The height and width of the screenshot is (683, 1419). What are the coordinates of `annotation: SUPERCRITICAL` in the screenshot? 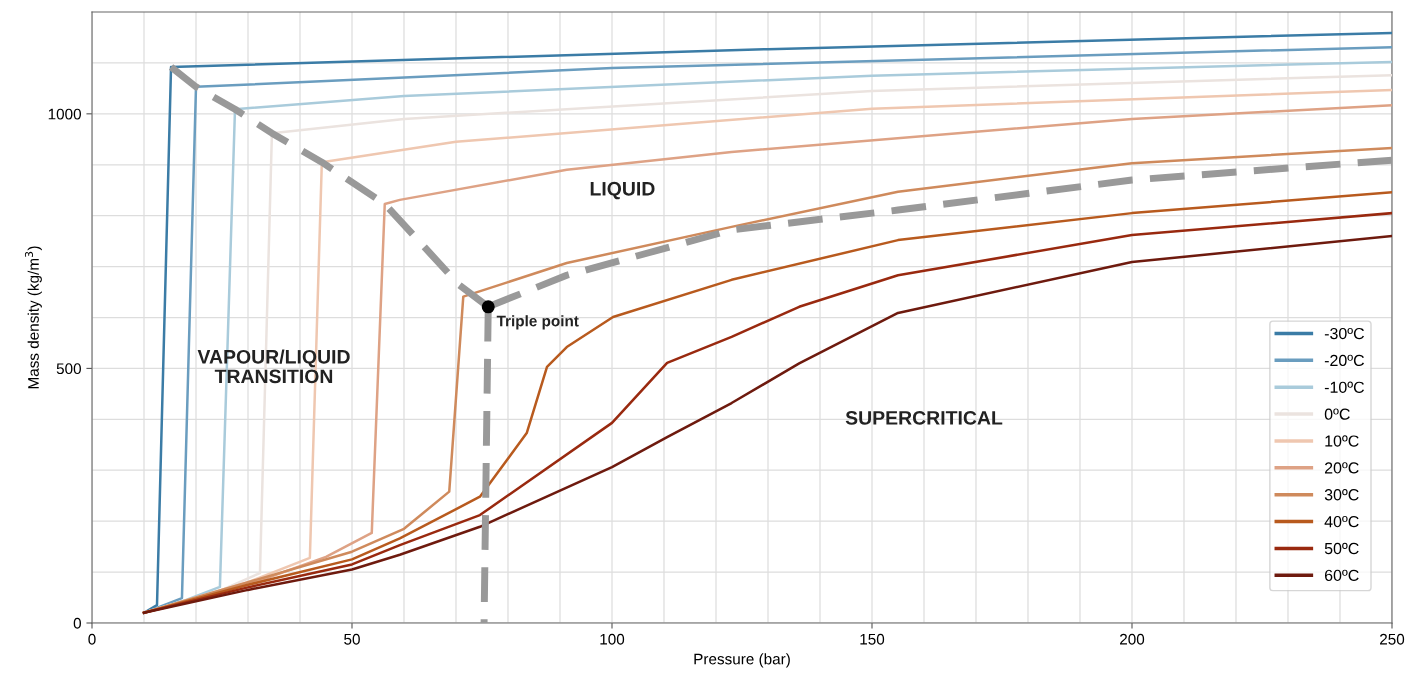 It's located at (924, 417).